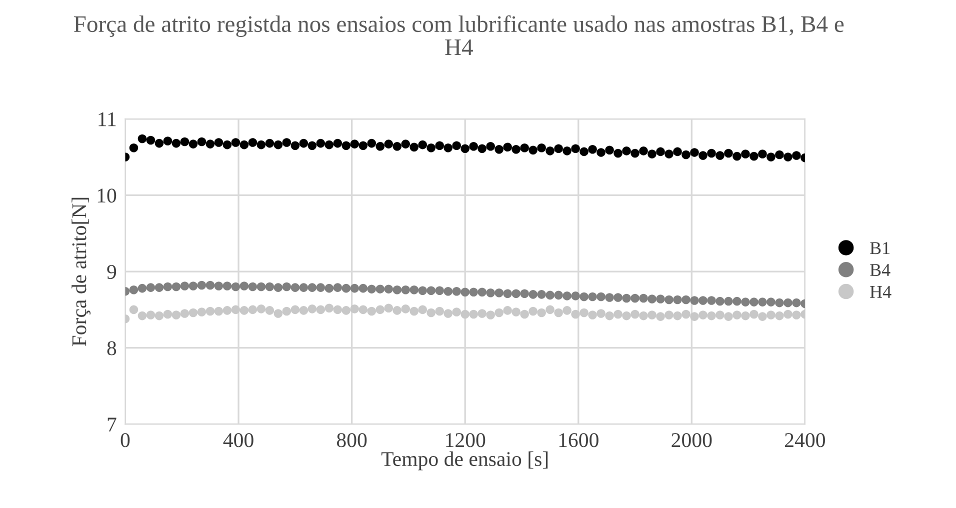 This screenshot has width=956, height=508. What do you see at coordinates (464, 460) in the screenshot?
I see `x-axis-title: Tempo de ensaio [s]` at bounding box center [464, 460].